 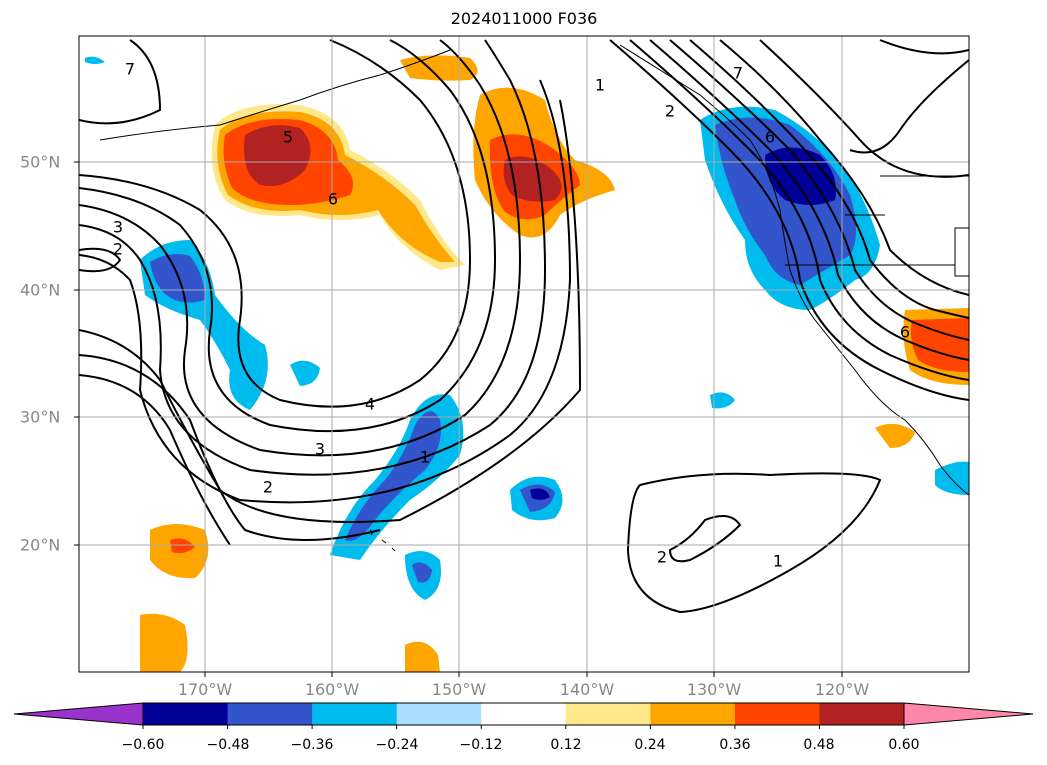 I want to click on colorbar-frame, so click(x=523, y=714).